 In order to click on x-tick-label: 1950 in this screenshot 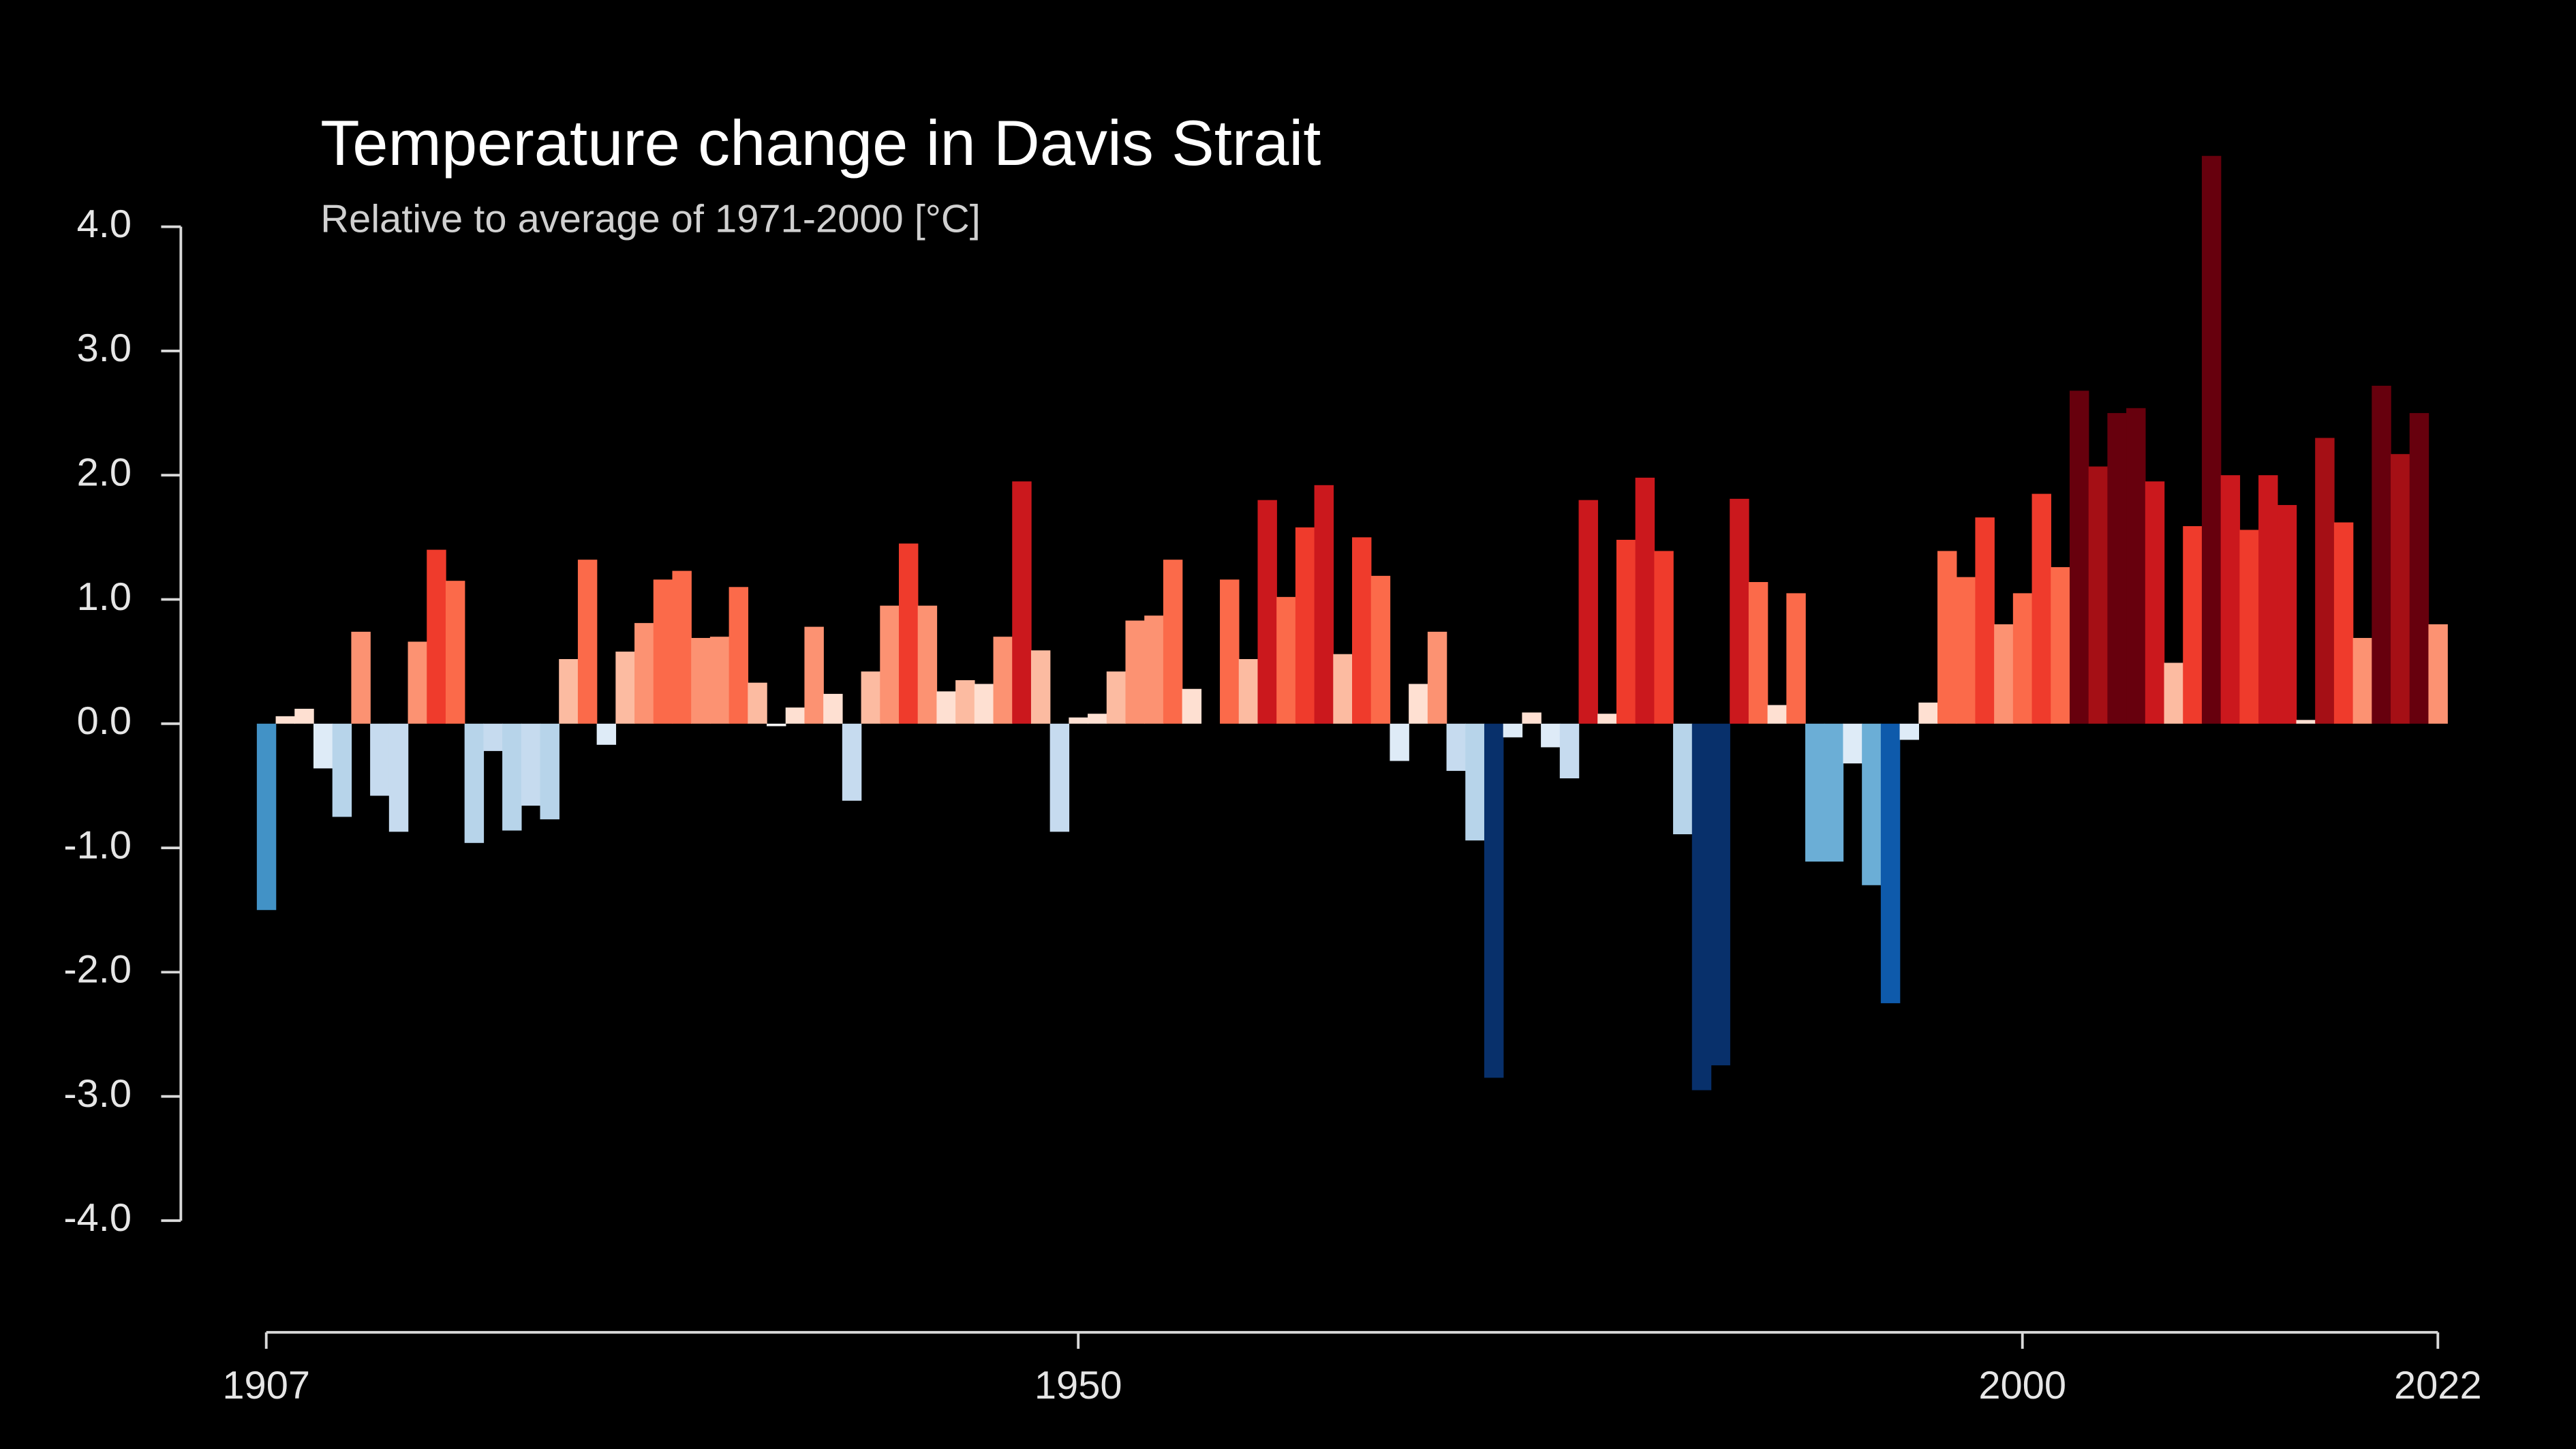, I will do `click(1078, 1385)`.